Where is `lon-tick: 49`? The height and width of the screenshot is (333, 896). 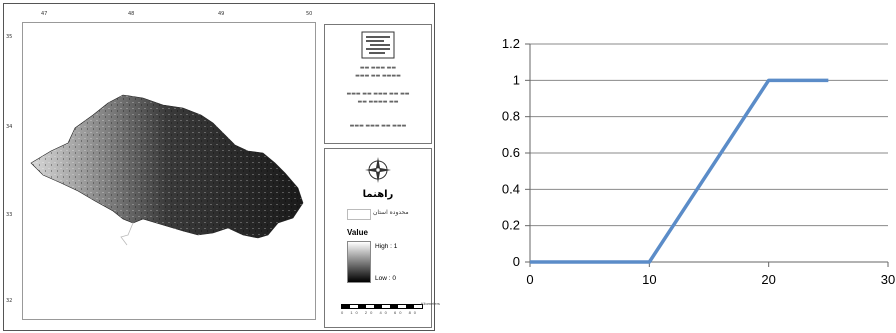 lon-tick: 49 is located at coordinates (221, 14).